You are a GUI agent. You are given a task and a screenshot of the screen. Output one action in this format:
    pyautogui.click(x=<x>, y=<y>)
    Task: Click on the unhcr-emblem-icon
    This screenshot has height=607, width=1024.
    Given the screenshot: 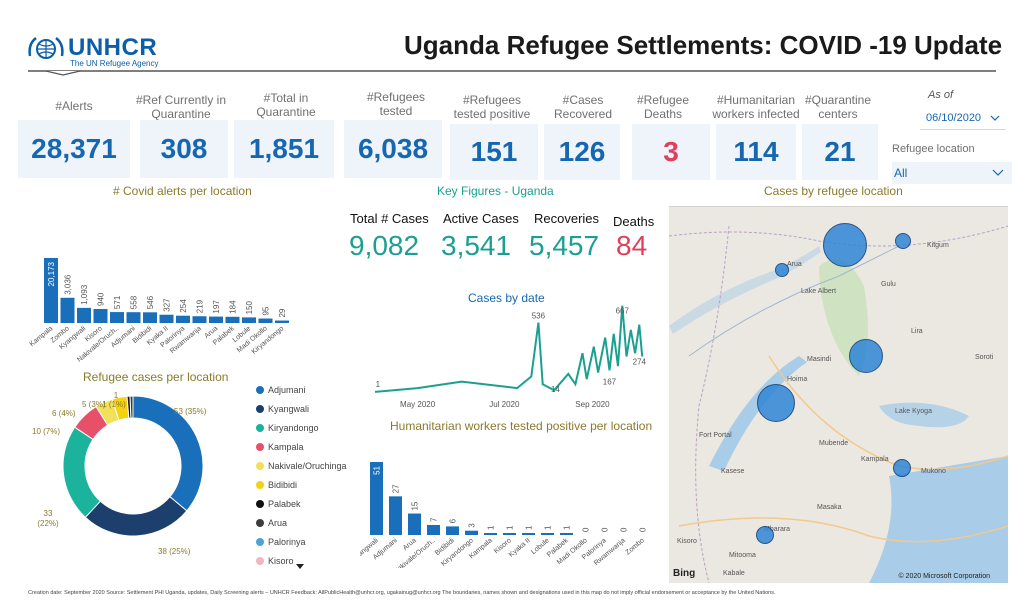 What is the action you would take?
    pyautogui.click(x=46, y=48)
    